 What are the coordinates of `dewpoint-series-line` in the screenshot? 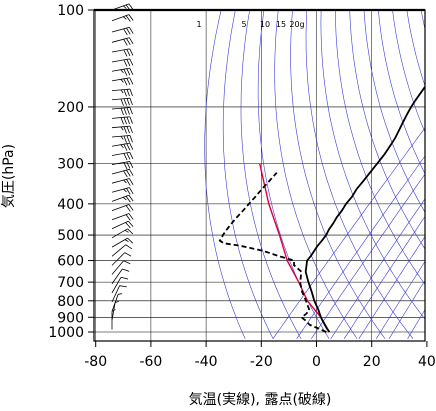 It's located at (272, 252).